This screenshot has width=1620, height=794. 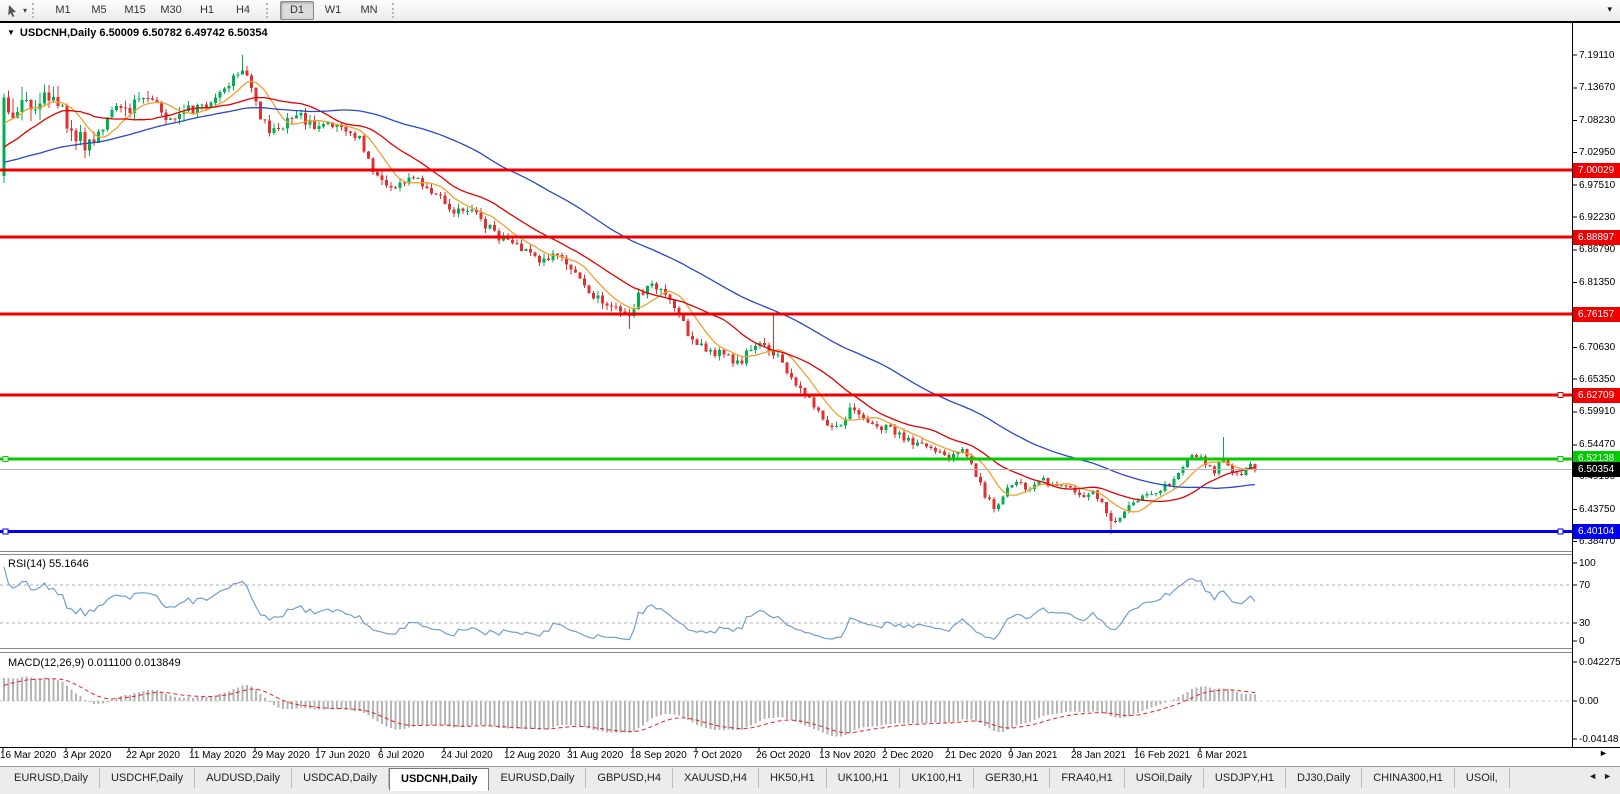 I want to click on chart-tab-ger30-h1: GER30,H1, so click(x=1012, y=778).